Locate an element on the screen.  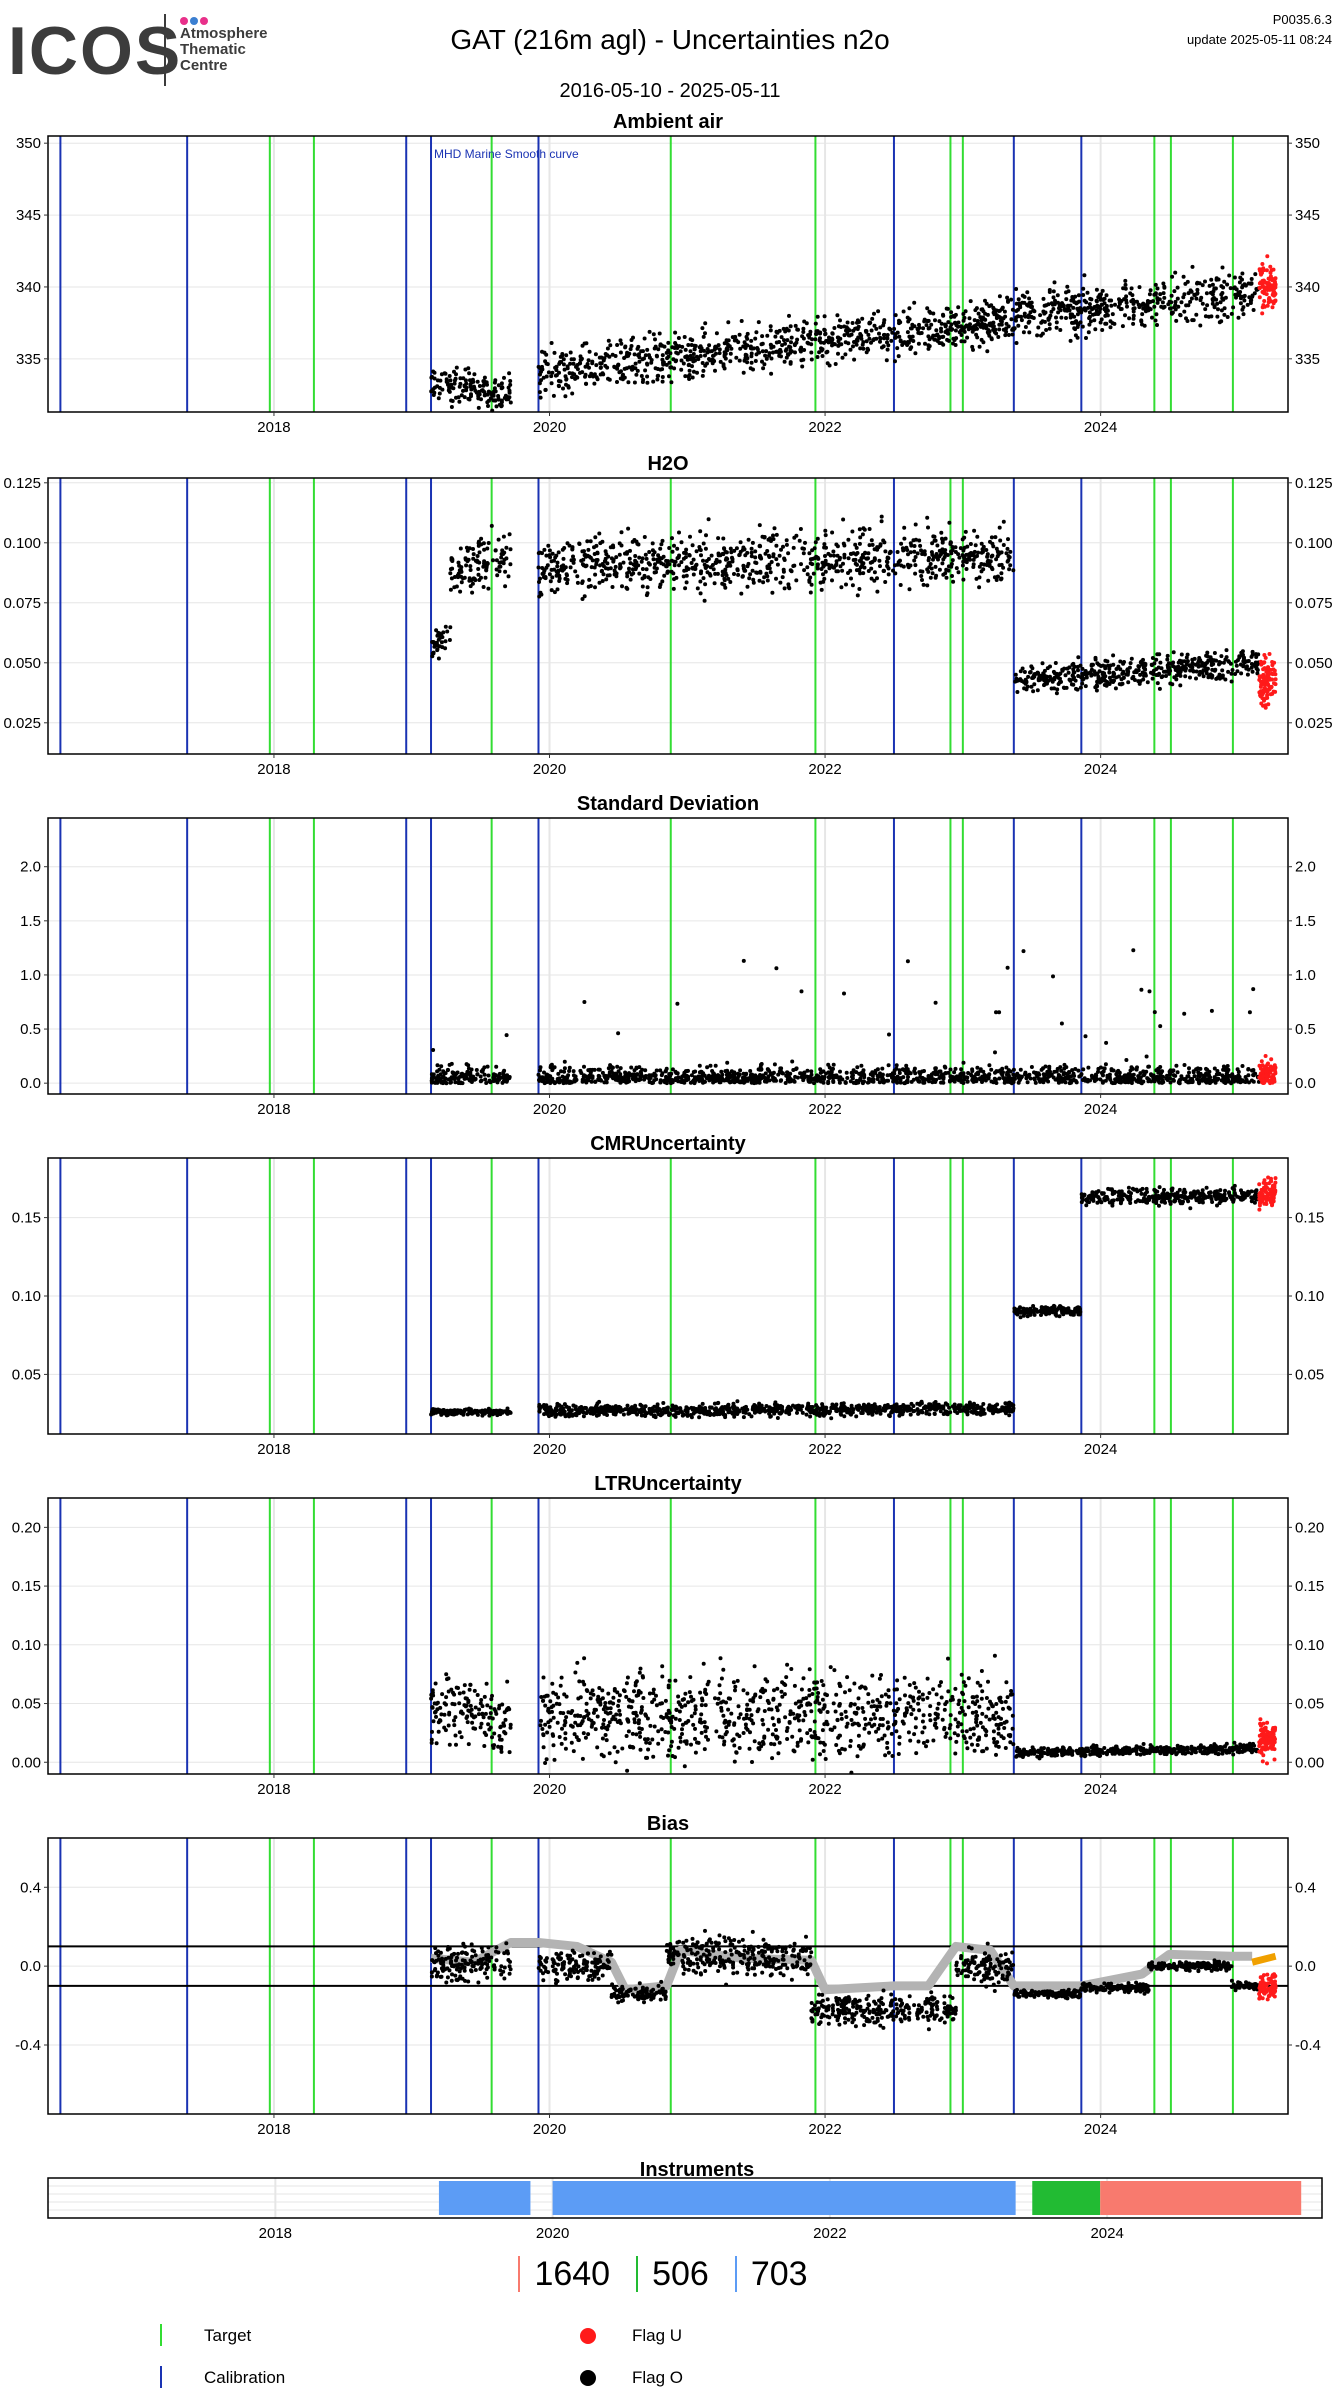
logo-dot is located at coordinates (204, 21).